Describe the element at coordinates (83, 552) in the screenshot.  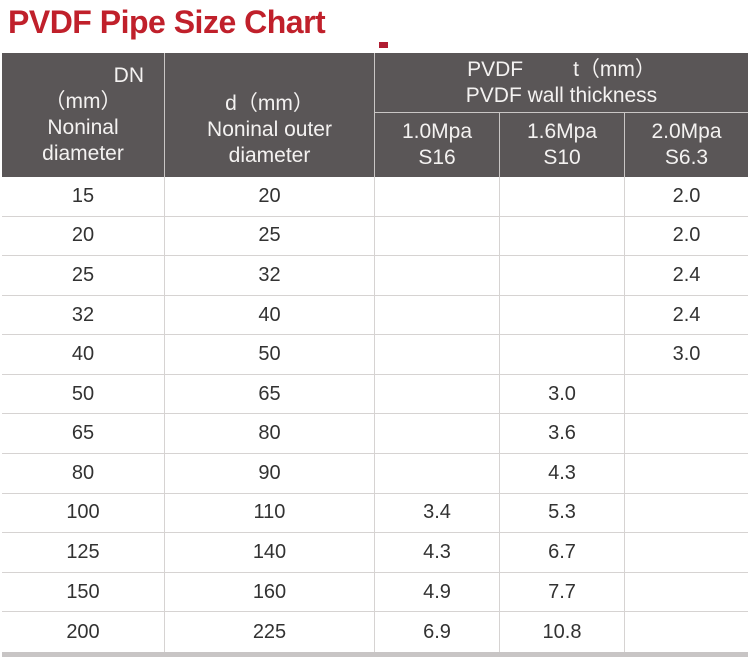
I see `cell-dn: 125` at that location.